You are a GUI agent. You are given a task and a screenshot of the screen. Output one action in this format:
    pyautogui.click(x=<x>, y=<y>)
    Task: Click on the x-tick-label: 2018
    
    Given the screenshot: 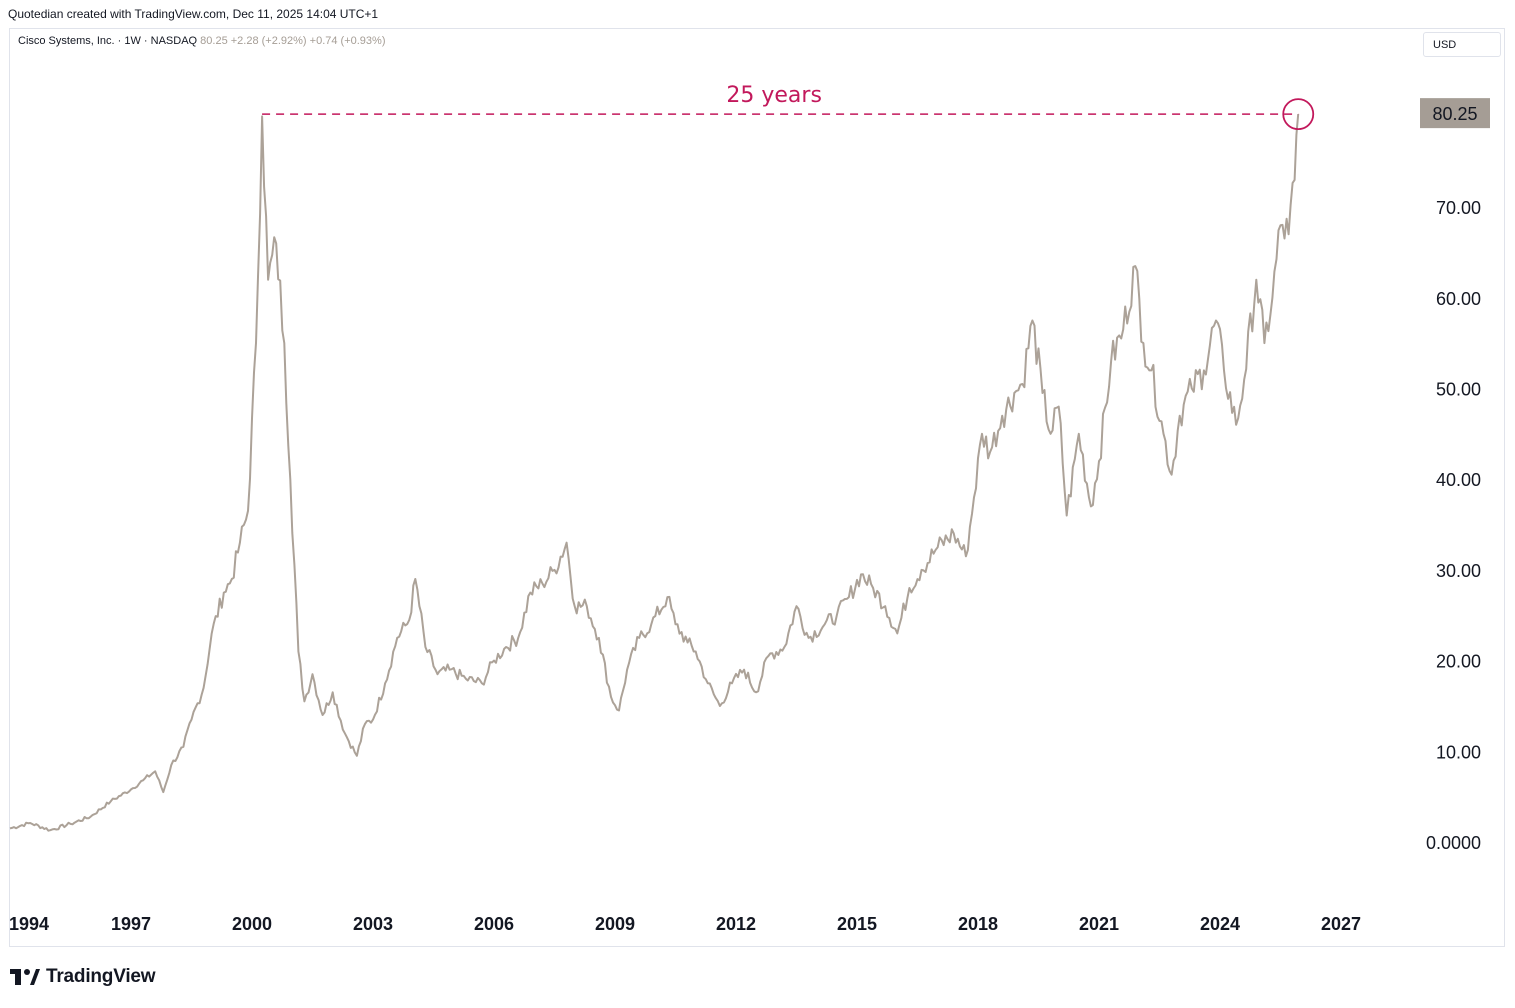 What is the action you would take?
    pyautogui.click(x=978, y=924)
    